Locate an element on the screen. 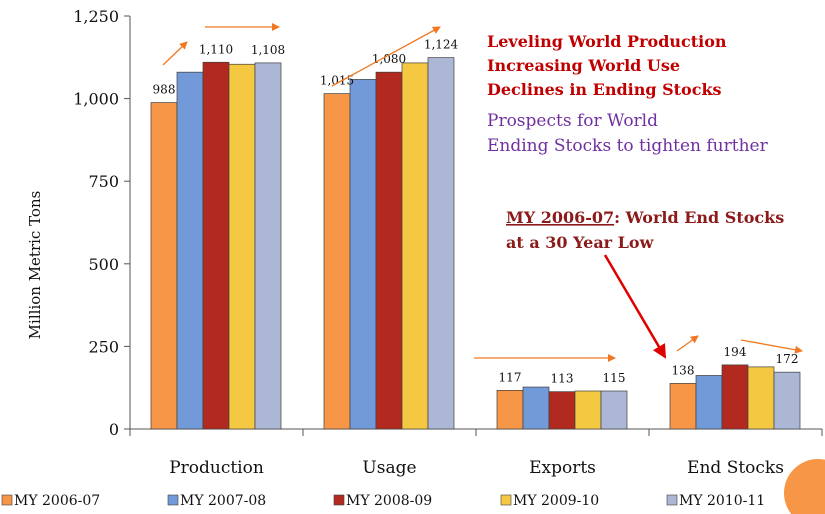  data-label: 115 is located at coordinates (614, 378).